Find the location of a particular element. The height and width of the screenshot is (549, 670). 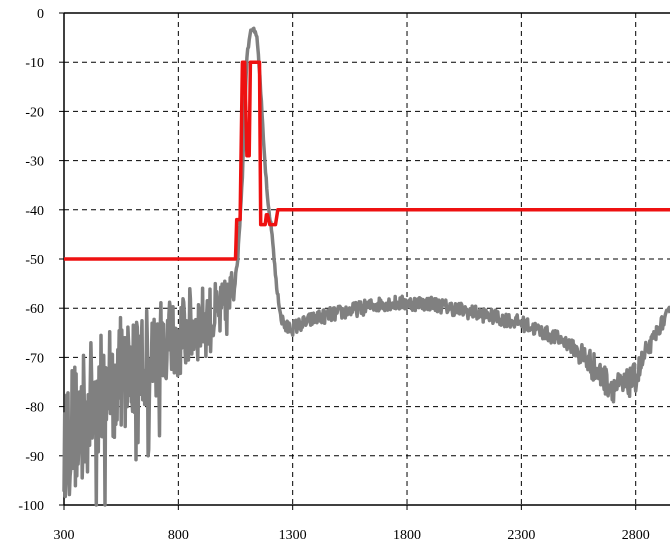

y-tick-label: -90 is located at coordinates (34, 457).